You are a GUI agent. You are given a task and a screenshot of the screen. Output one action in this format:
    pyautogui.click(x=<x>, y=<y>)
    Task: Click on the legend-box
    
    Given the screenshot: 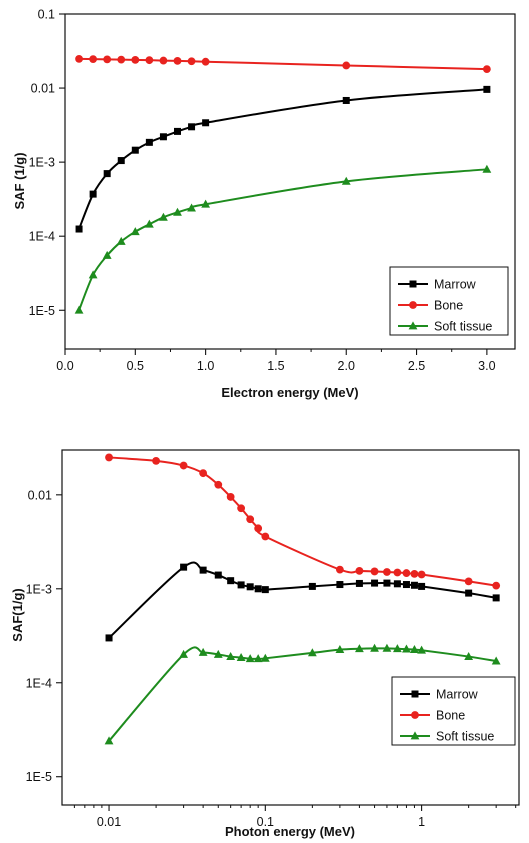 What is the action you would take?
    pyautogui.click(x=449, y=301)
    